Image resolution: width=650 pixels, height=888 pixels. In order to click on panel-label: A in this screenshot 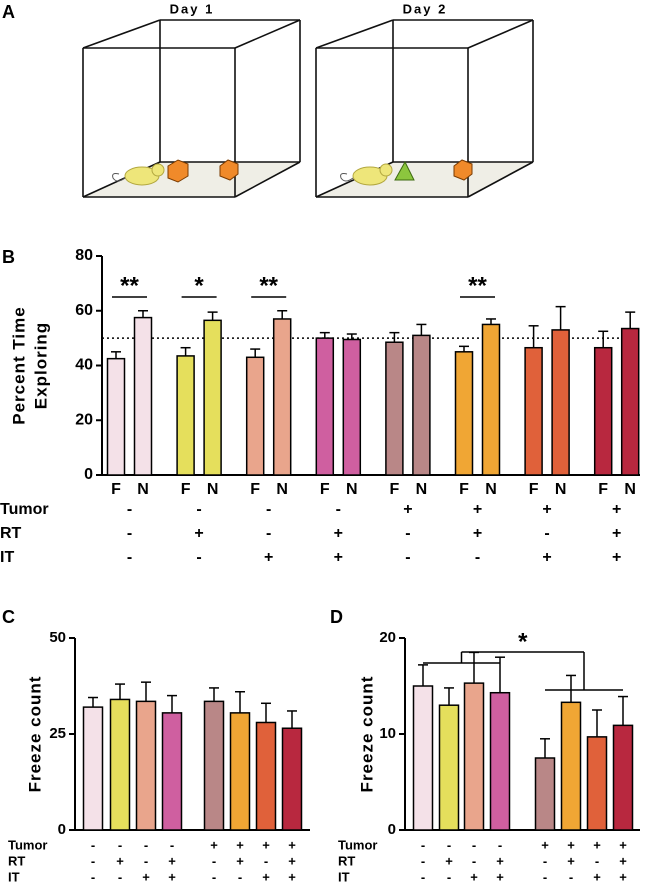, I will do `click(8, 12)`.